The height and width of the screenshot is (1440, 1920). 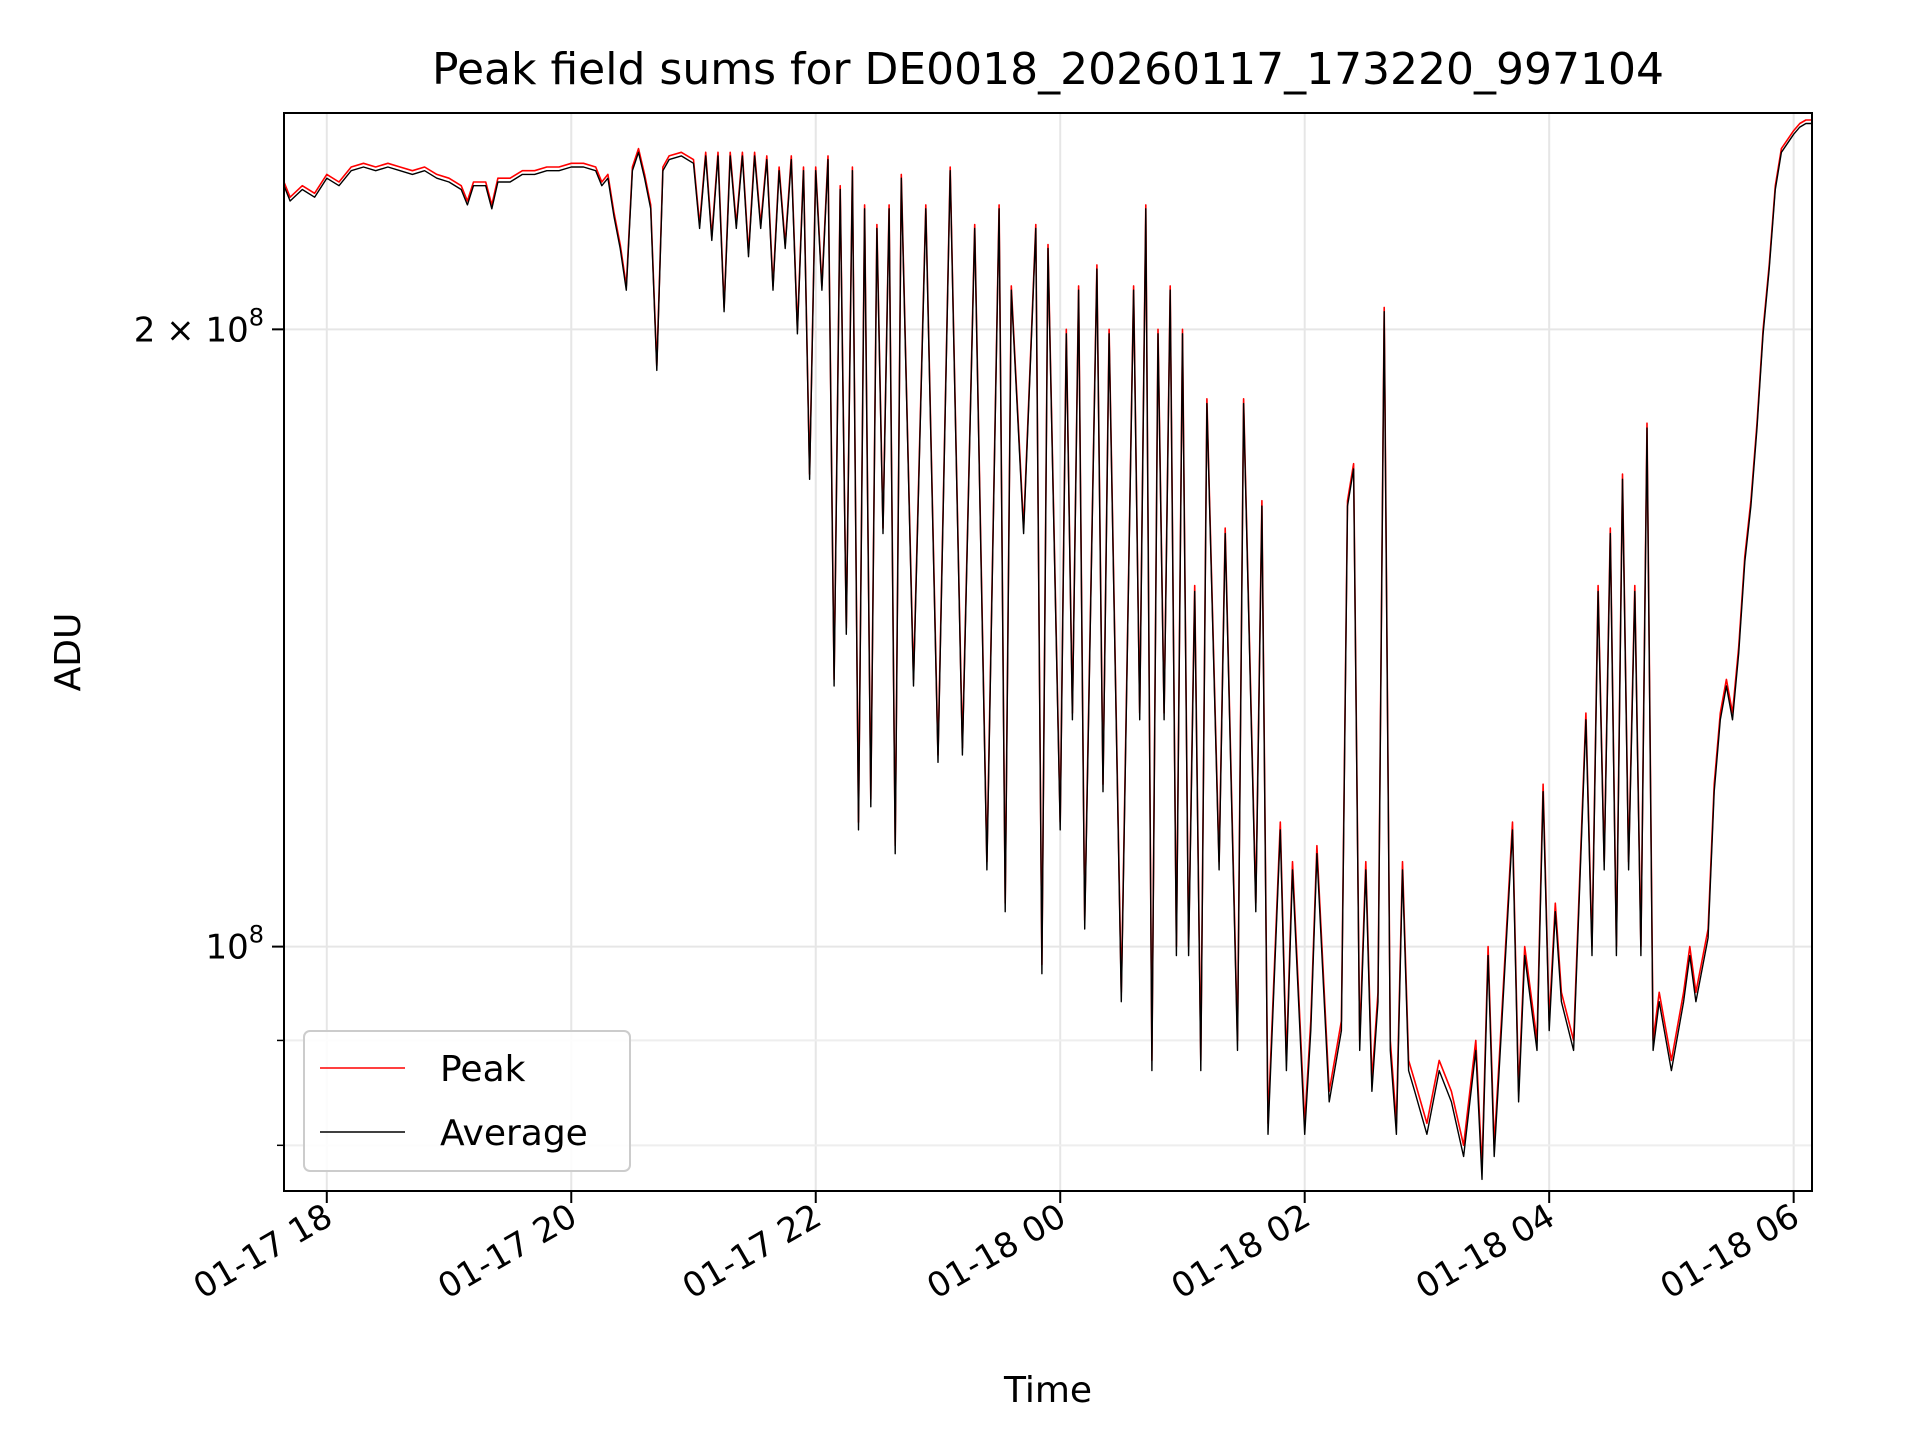 I want to click on y-tick-label-0: 2 × 108, so click(x=199, y=326).